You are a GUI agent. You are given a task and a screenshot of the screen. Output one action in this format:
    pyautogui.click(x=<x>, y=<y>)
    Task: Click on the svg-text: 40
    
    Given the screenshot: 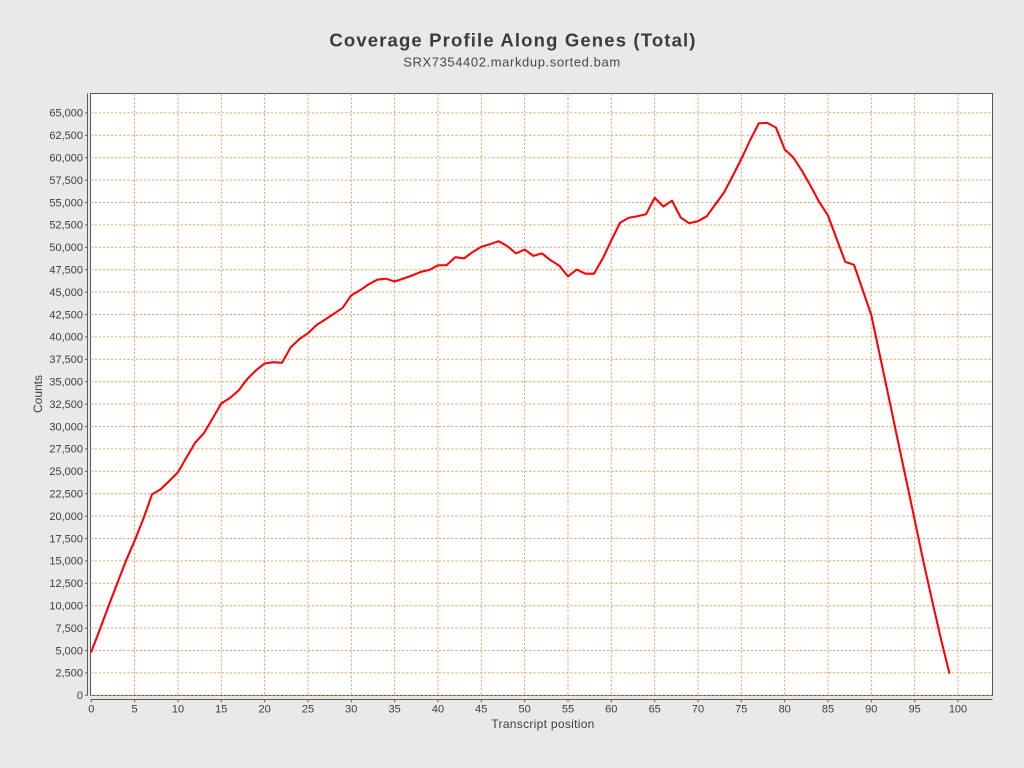 What is the action you would take?
    pyautogui.click(x=438, y=710)
    